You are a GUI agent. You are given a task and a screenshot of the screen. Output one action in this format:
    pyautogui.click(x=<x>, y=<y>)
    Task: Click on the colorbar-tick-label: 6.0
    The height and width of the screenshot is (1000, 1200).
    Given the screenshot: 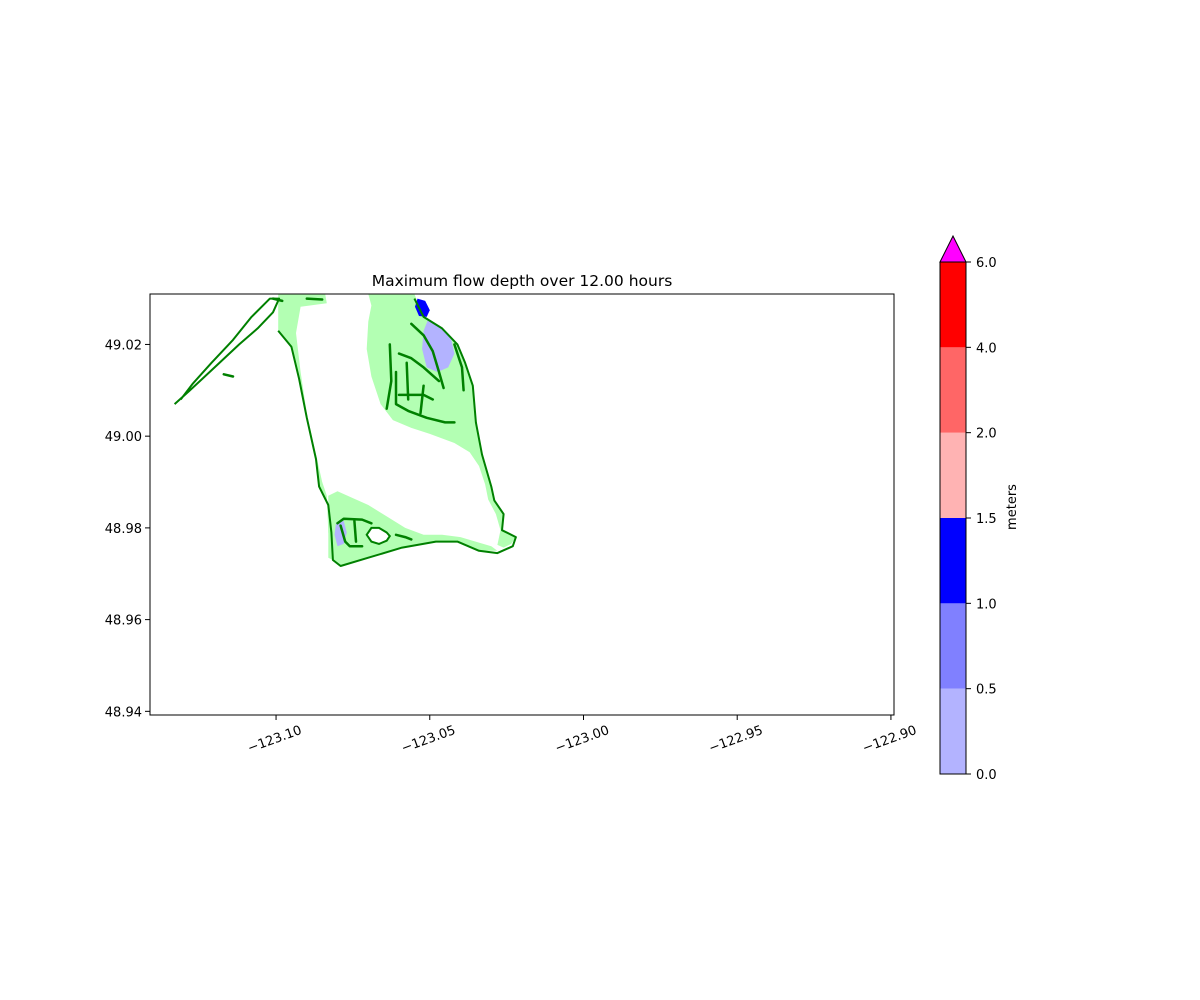 What is the action you would take?
    pyautogui.click(x=986, y=263)
    